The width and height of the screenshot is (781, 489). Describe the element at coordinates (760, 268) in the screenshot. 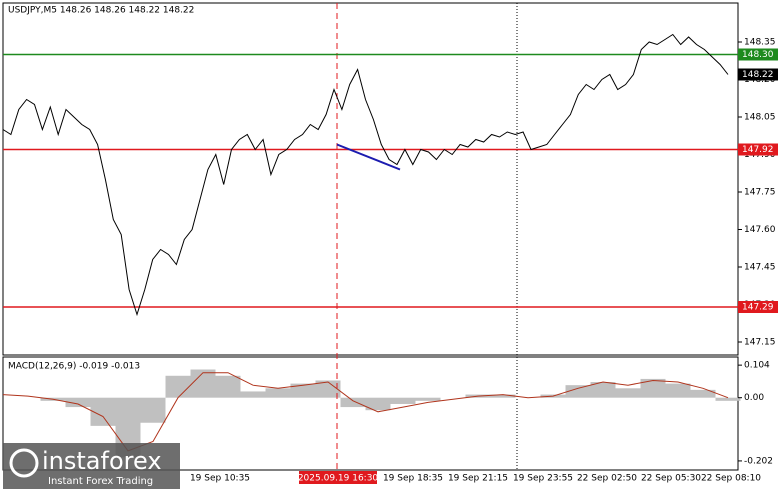

I see `y-tick-label: 147.45` at that location.